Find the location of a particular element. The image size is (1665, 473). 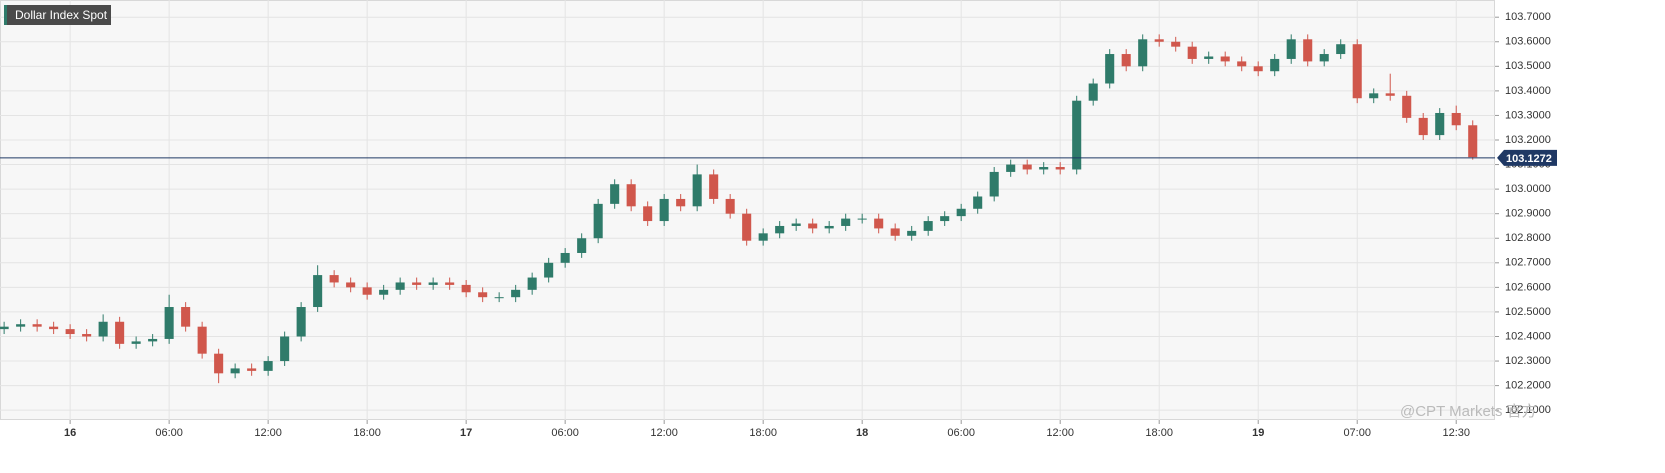

y-tick-label: 102.1000 is located at coordinates (1528, 410).